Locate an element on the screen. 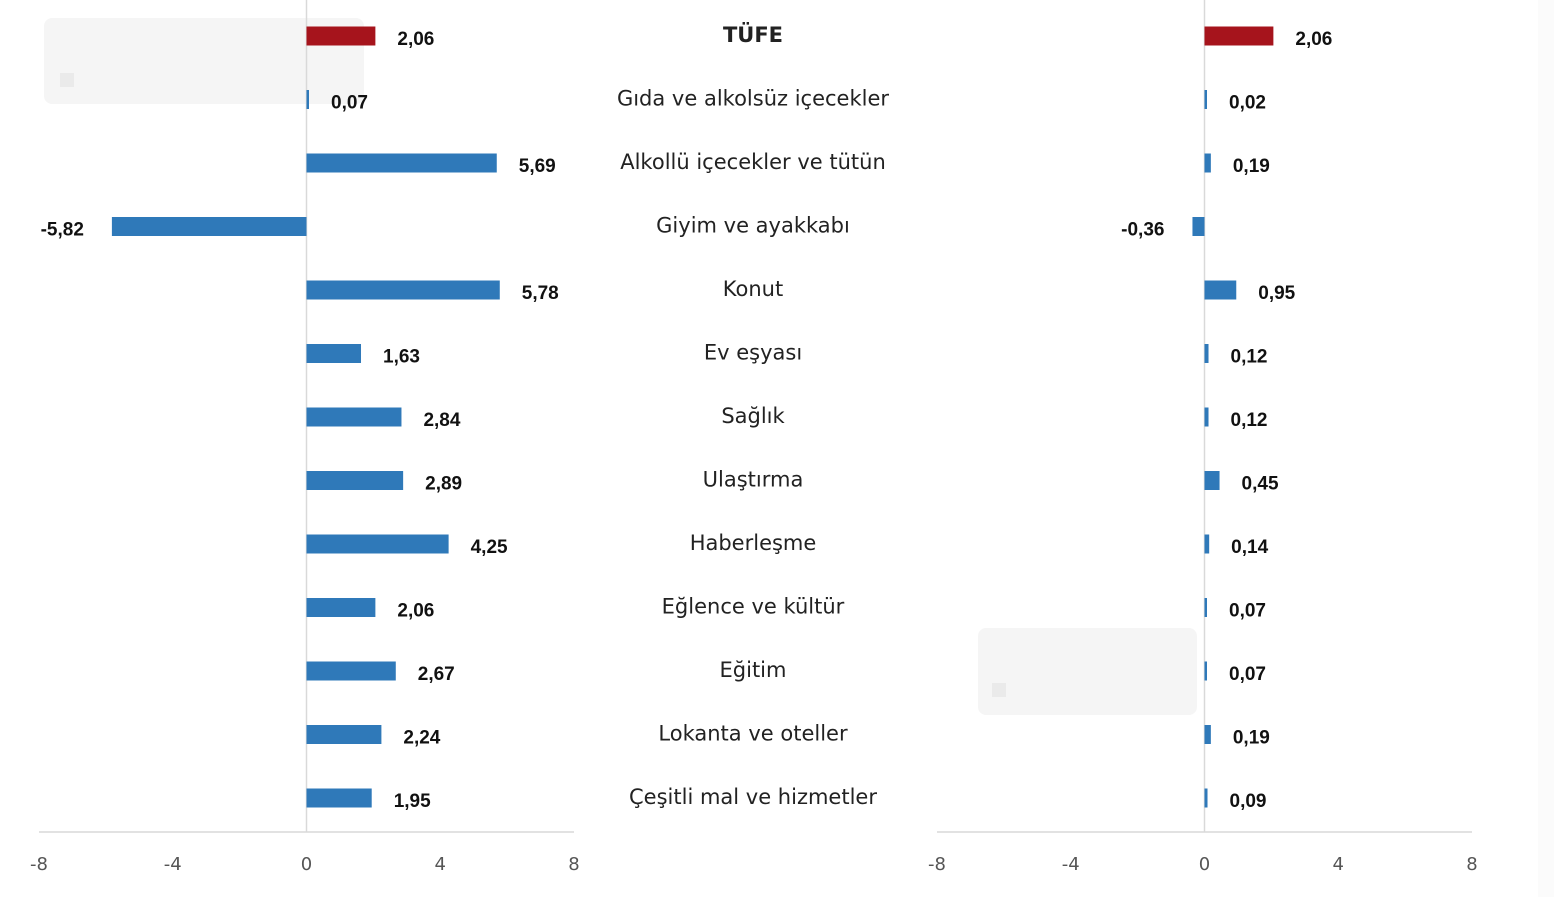 Image resolution: width=1554 pixels, height=897 pixels. x-tick-label-right: -4 is located at coordinates (1071, 864).